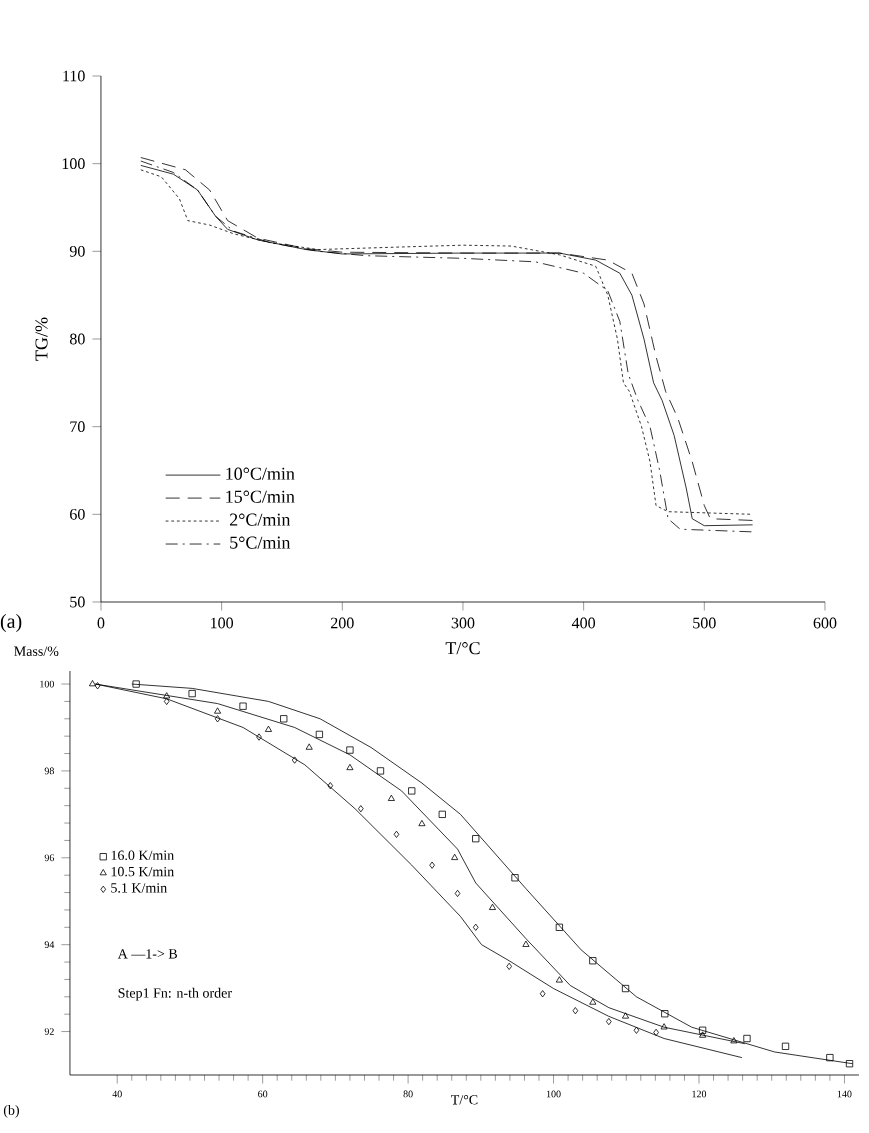 This screenshot has width=869, height=1133. Describe the element at coordinates (49, 771) in the screenshot. I see `y-tick-label: 98` at that location.